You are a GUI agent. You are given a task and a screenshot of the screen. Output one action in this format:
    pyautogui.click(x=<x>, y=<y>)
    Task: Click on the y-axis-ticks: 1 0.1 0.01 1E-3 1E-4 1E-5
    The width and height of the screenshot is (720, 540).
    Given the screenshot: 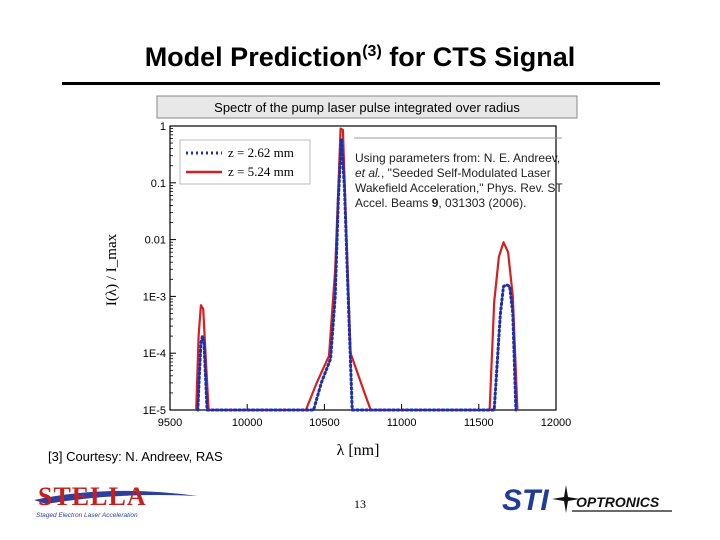 What is the action you would take?
    pyautogui.click(x=159, y=269)
    